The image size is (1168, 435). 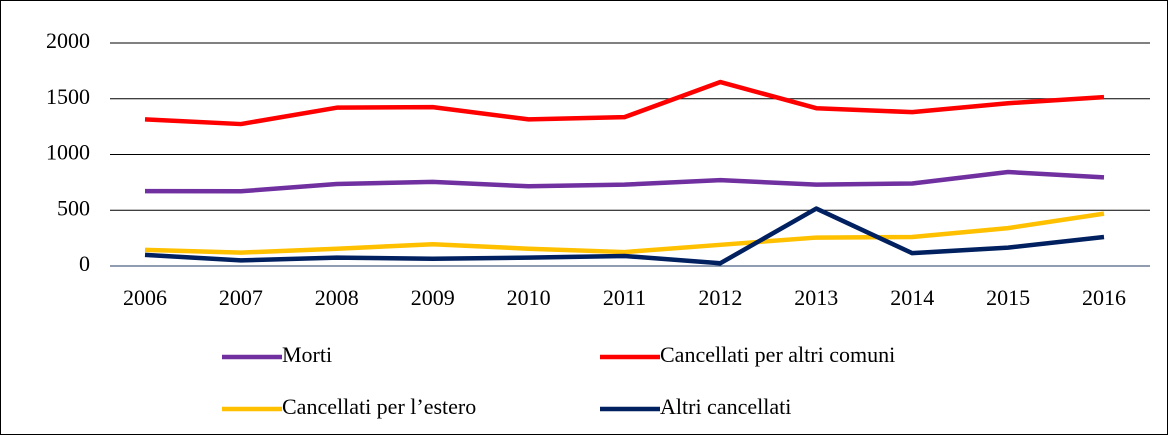 I want to click on x-tick-label: 2010, so click(x=529, y=297).